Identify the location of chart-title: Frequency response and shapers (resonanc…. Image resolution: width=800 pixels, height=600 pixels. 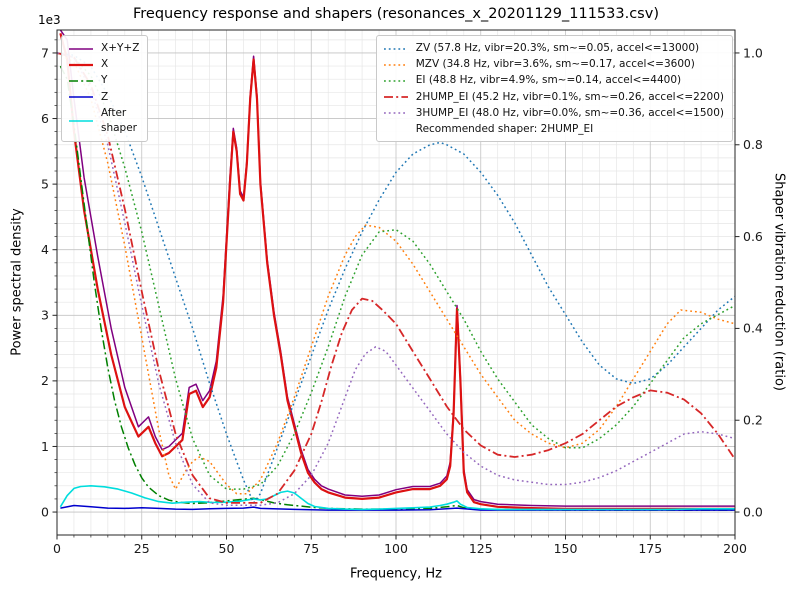
(396, 14).